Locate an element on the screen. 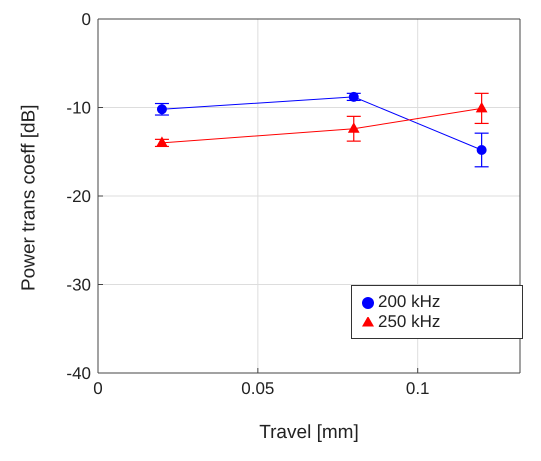 Image resolution: width=541 pixels, height=461 pixels. y-axis-title: Power trans coeff [dB] is located at coordinates (29, 197).